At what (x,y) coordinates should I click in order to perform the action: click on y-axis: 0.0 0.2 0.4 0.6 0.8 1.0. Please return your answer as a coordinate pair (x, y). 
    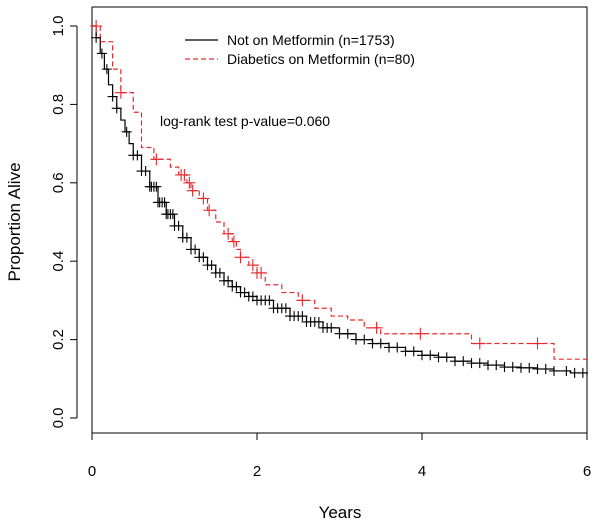
    Looking at the image, I should click on (64, 222).